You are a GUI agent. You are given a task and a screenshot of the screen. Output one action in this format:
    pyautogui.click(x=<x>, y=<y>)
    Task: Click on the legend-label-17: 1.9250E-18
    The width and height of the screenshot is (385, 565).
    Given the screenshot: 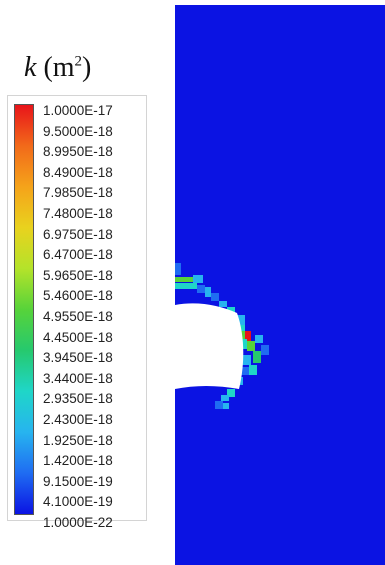 What is the action you would take?
    pyautogui.click(x=78, y=440)
    